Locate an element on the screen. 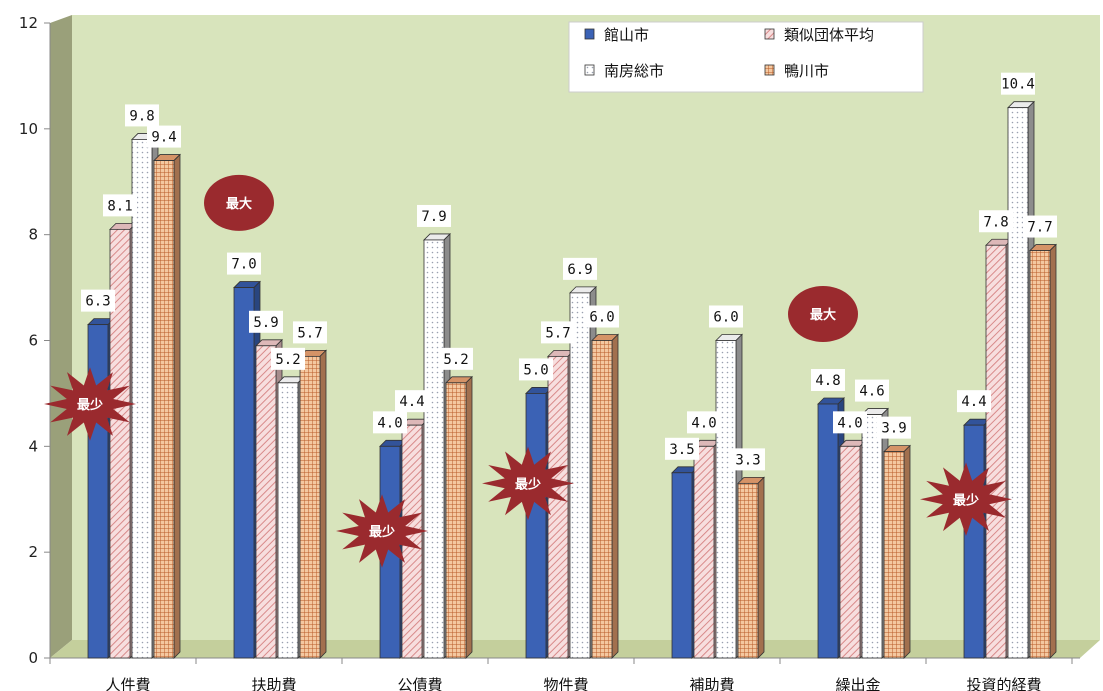  plot-wall-side is located at coordinates (61, 336).